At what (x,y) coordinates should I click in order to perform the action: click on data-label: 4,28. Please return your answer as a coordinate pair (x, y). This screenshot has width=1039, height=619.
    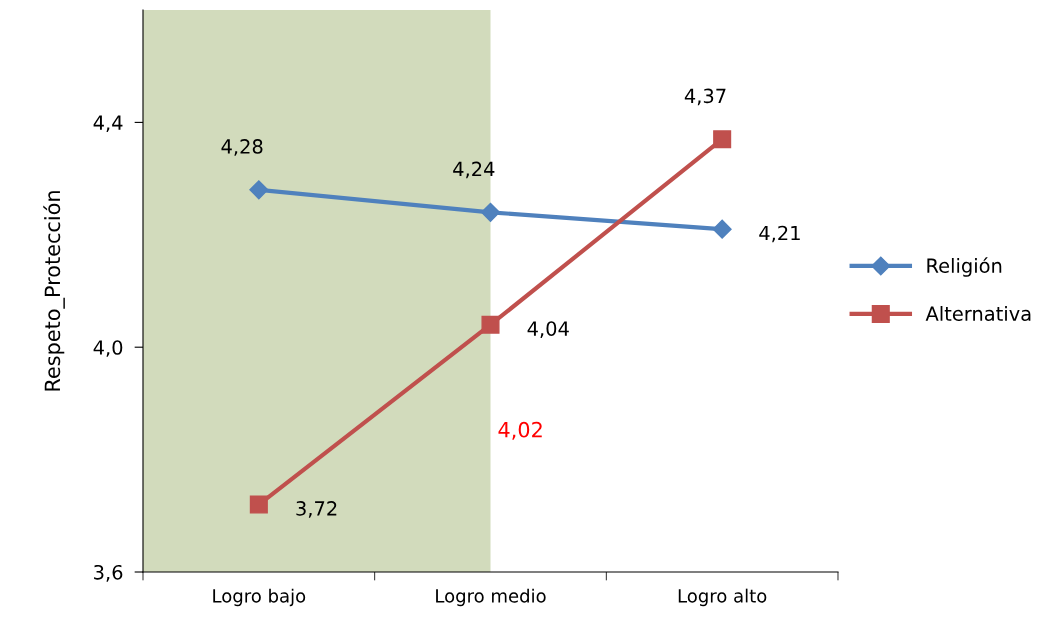
    Looking at the image, I should click on (242, 147).